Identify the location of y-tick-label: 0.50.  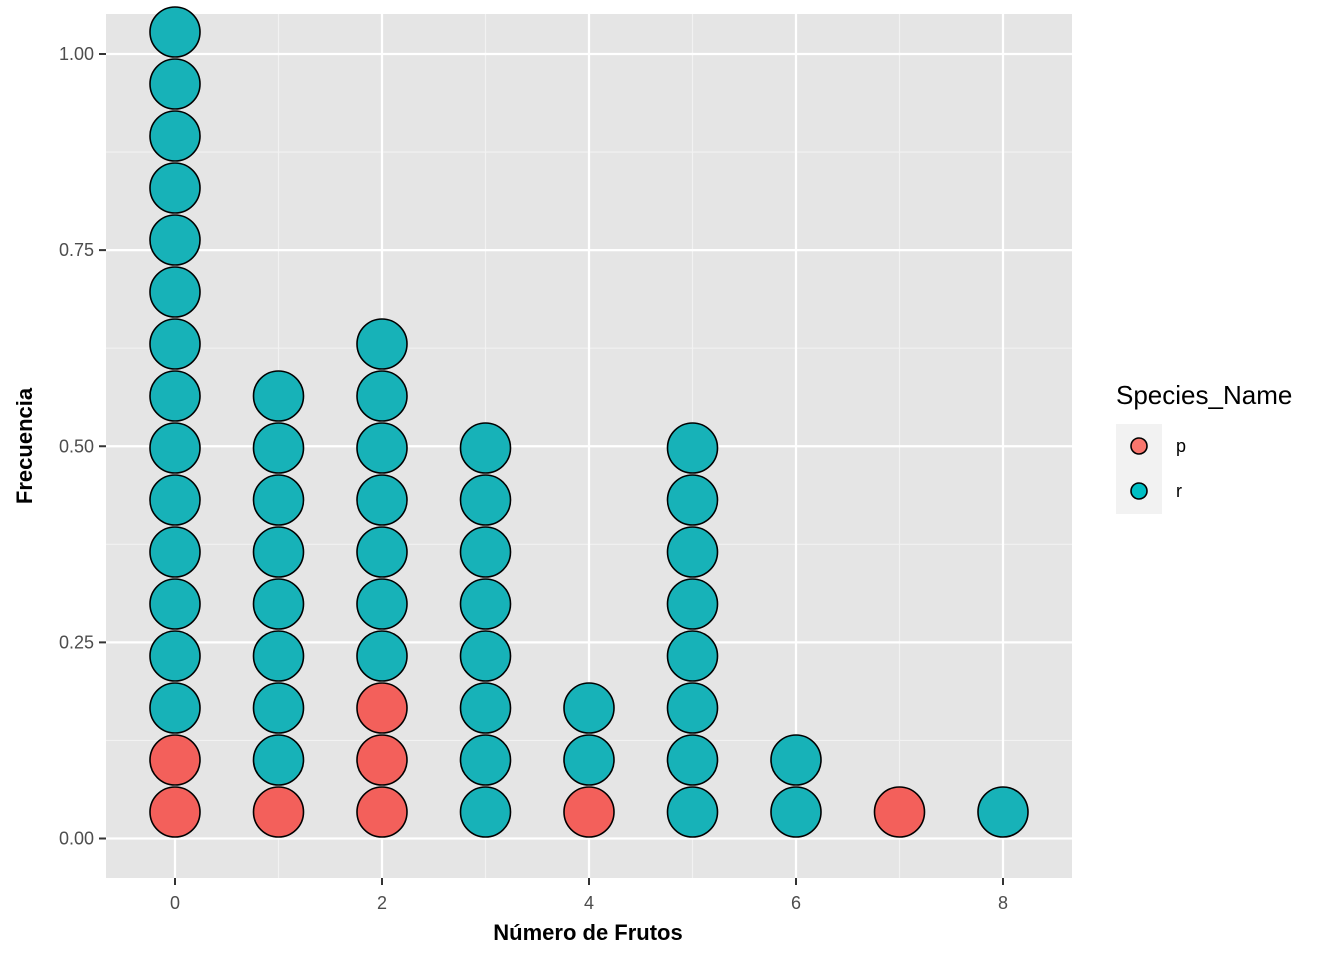
(76, 446).